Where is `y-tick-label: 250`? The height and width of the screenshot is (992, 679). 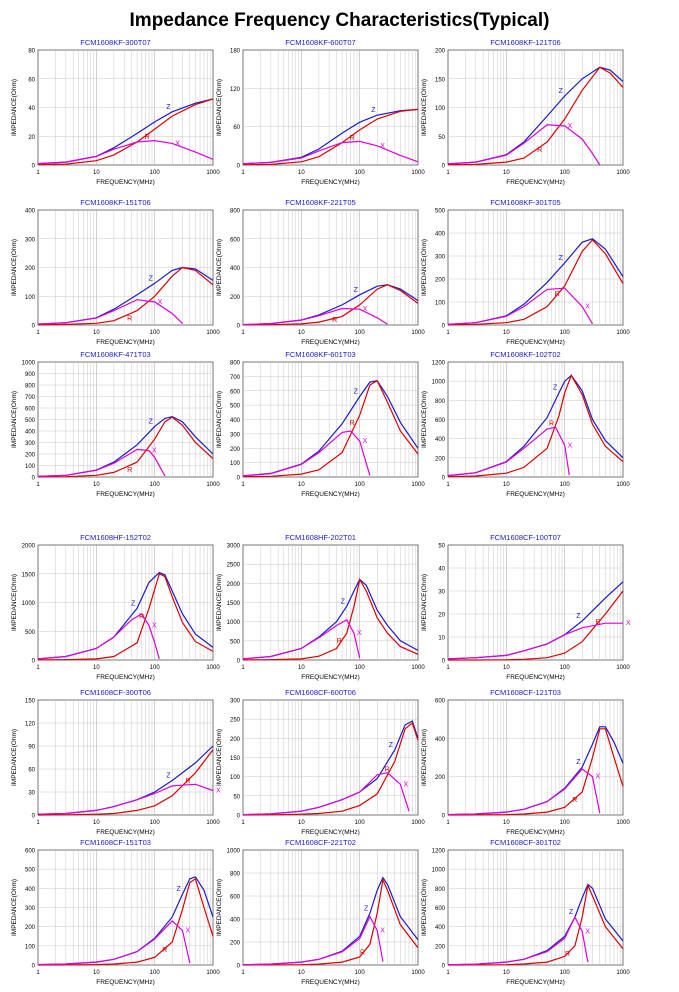 y-tick-label: 250 is located at coordinates (235, 721).